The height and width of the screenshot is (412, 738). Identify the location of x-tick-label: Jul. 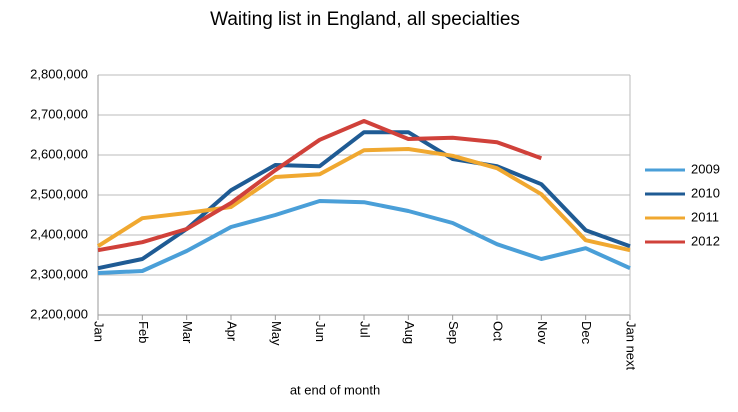
(365, 329).